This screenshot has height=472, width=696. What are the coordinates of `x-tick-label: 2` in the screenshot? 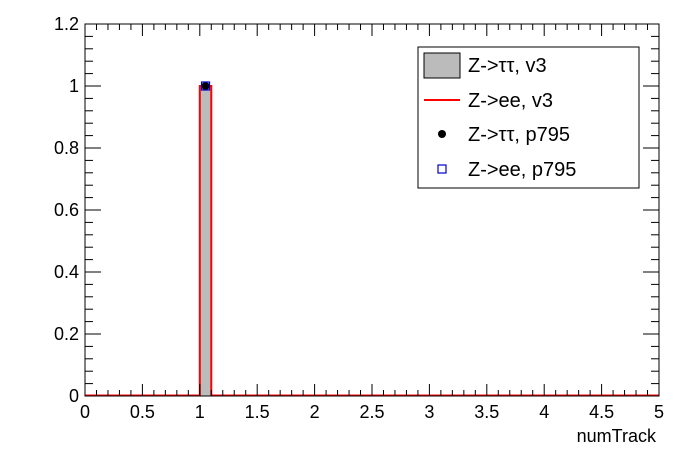 It's located at (315, 412).